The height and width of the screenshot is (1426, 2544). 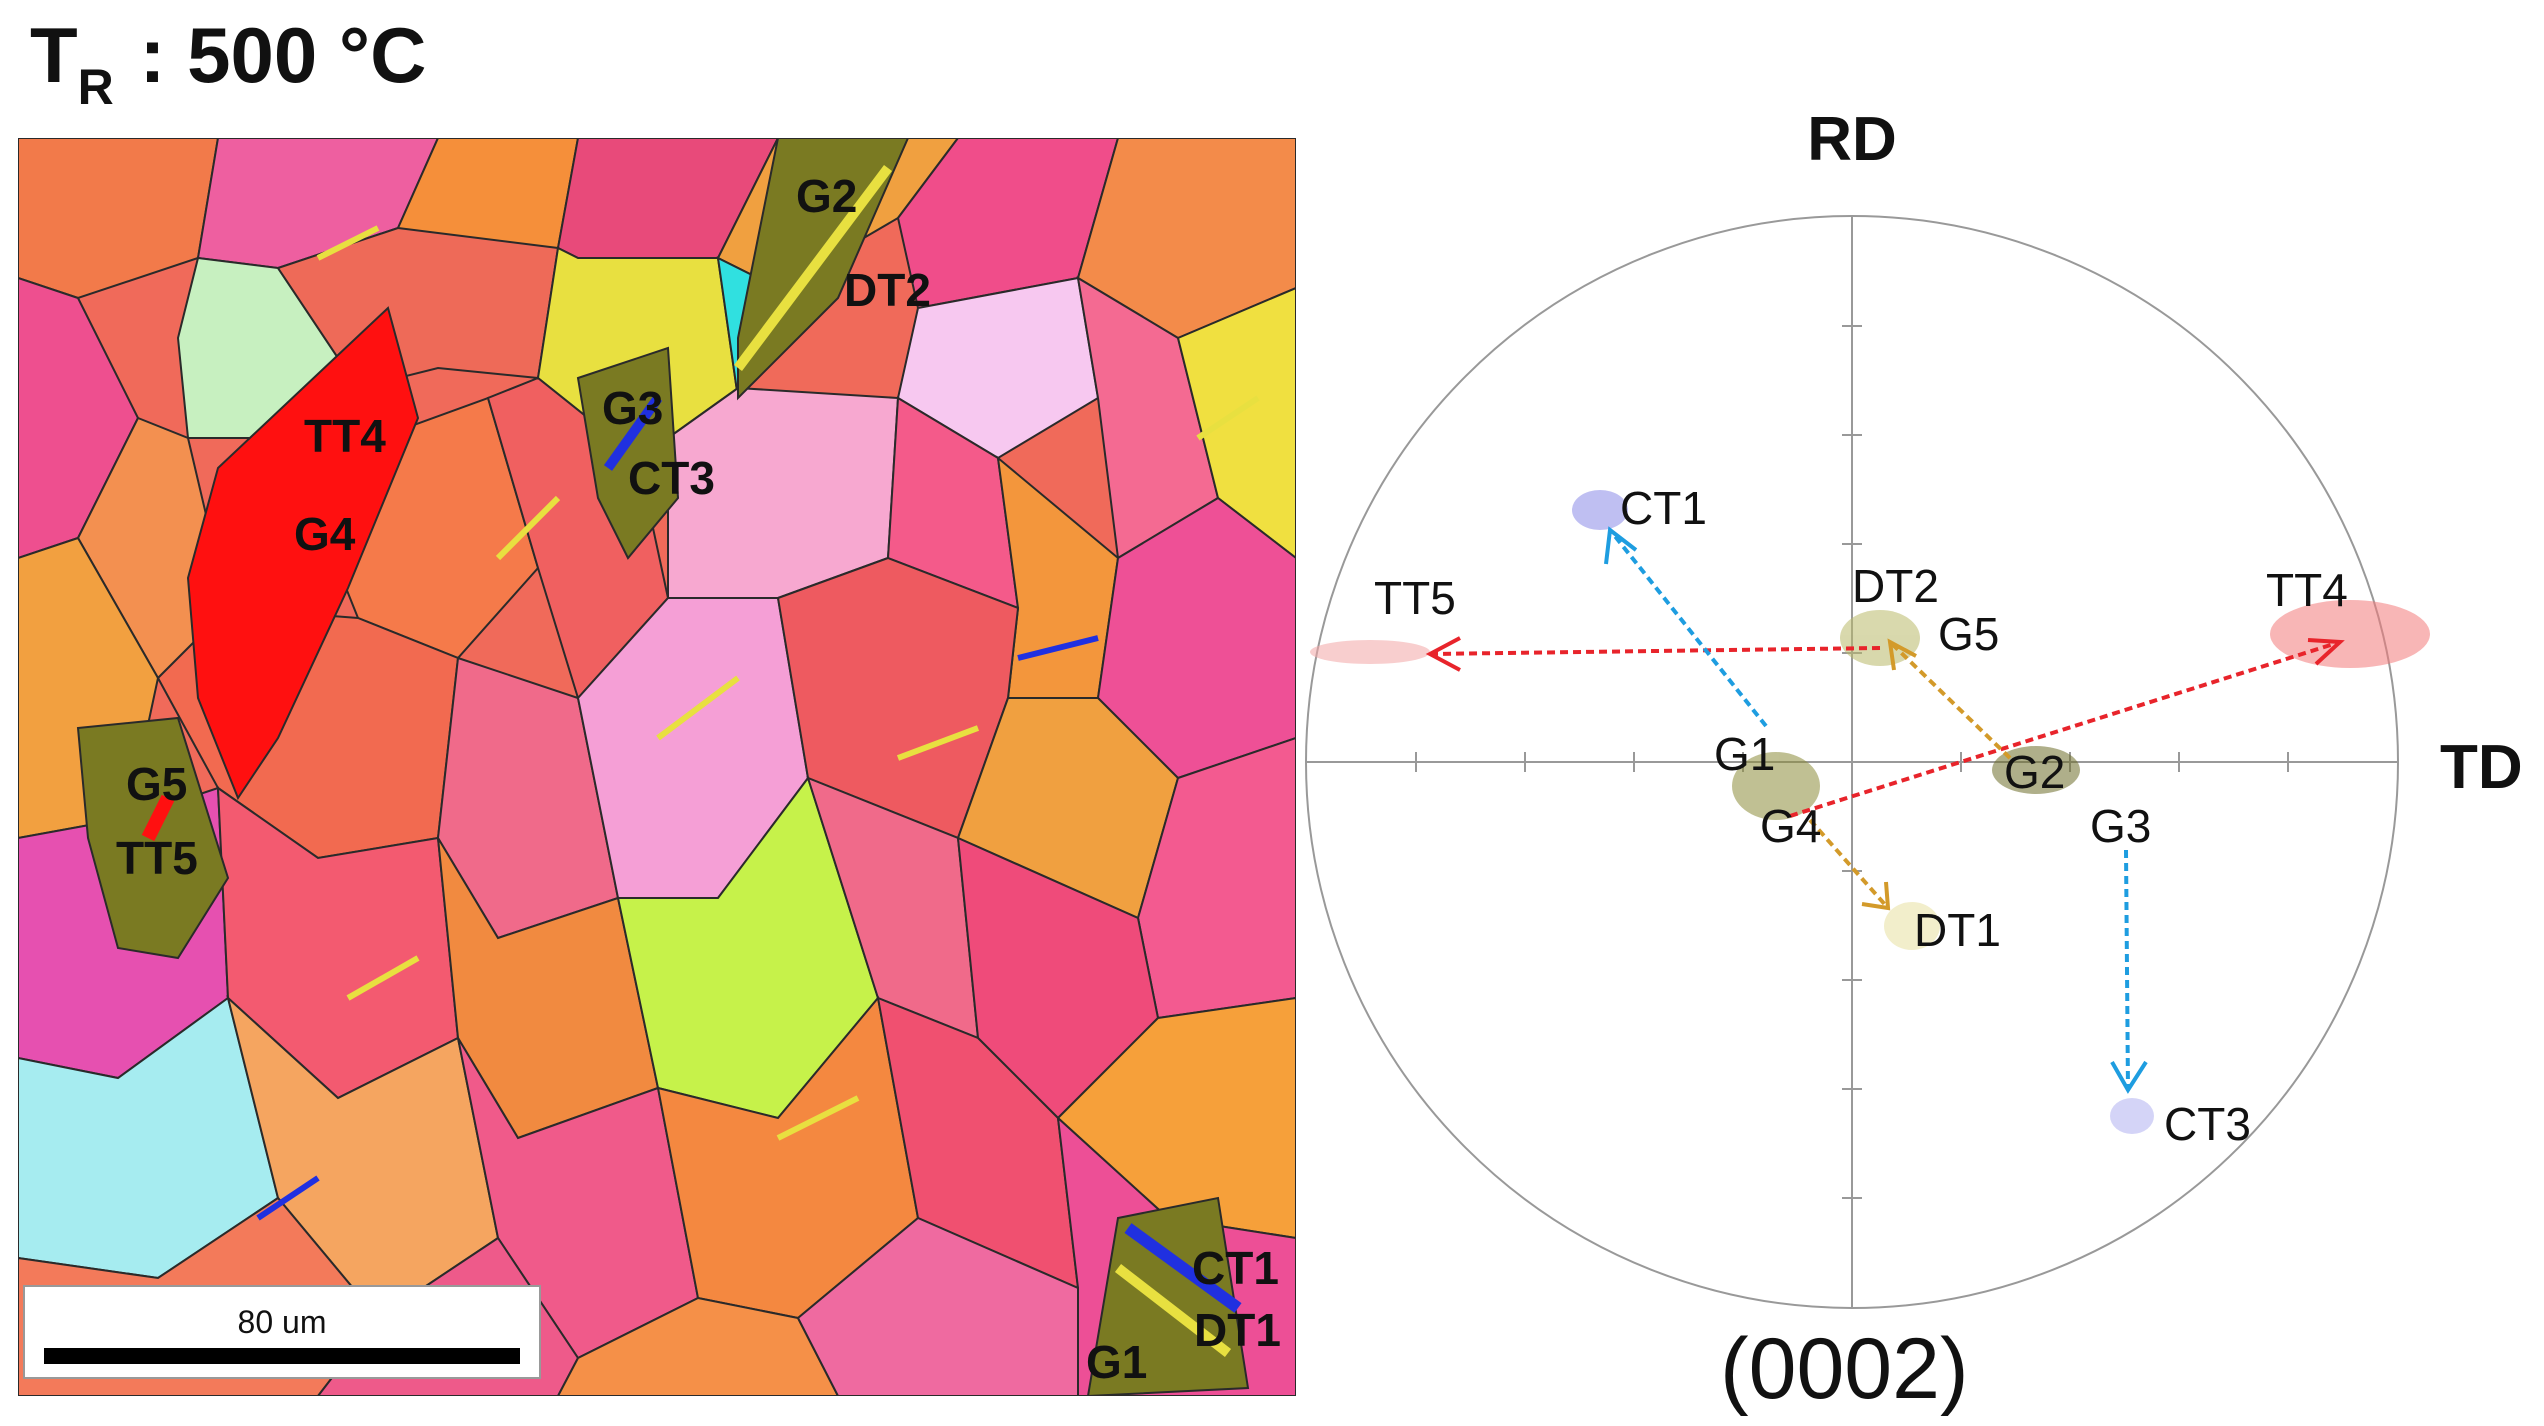 I want to click on pole-arrowheads, so click(x=1885, y=810).